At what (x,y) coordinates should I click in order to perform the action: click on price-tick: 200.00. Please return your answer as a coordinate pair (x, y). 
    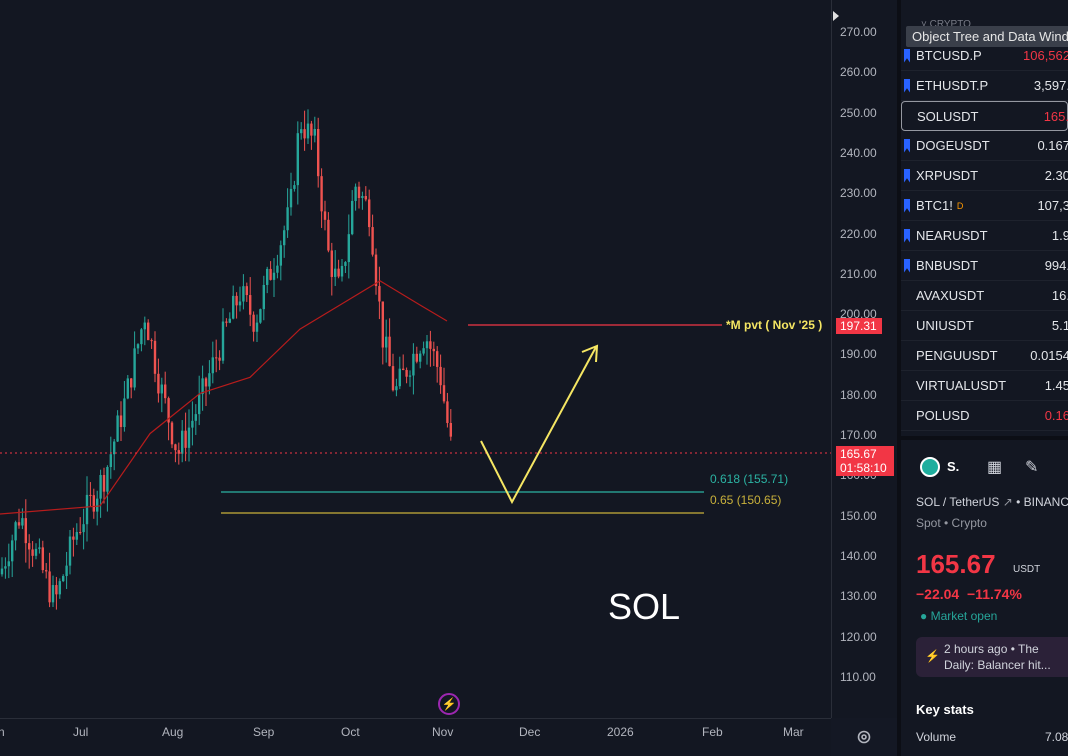
    Looking at the image, I should click on (858, 314).